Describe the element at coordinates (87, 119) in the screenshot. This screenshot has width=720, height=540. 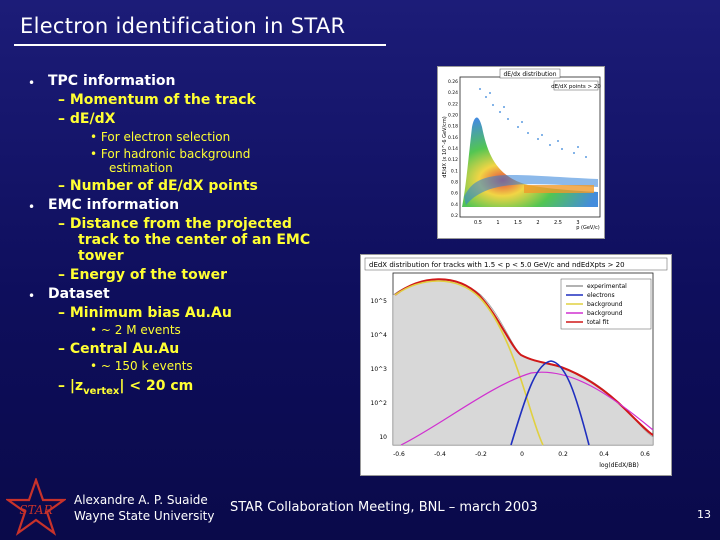
I see `tpc-dedx: – dE/dX` at that location.